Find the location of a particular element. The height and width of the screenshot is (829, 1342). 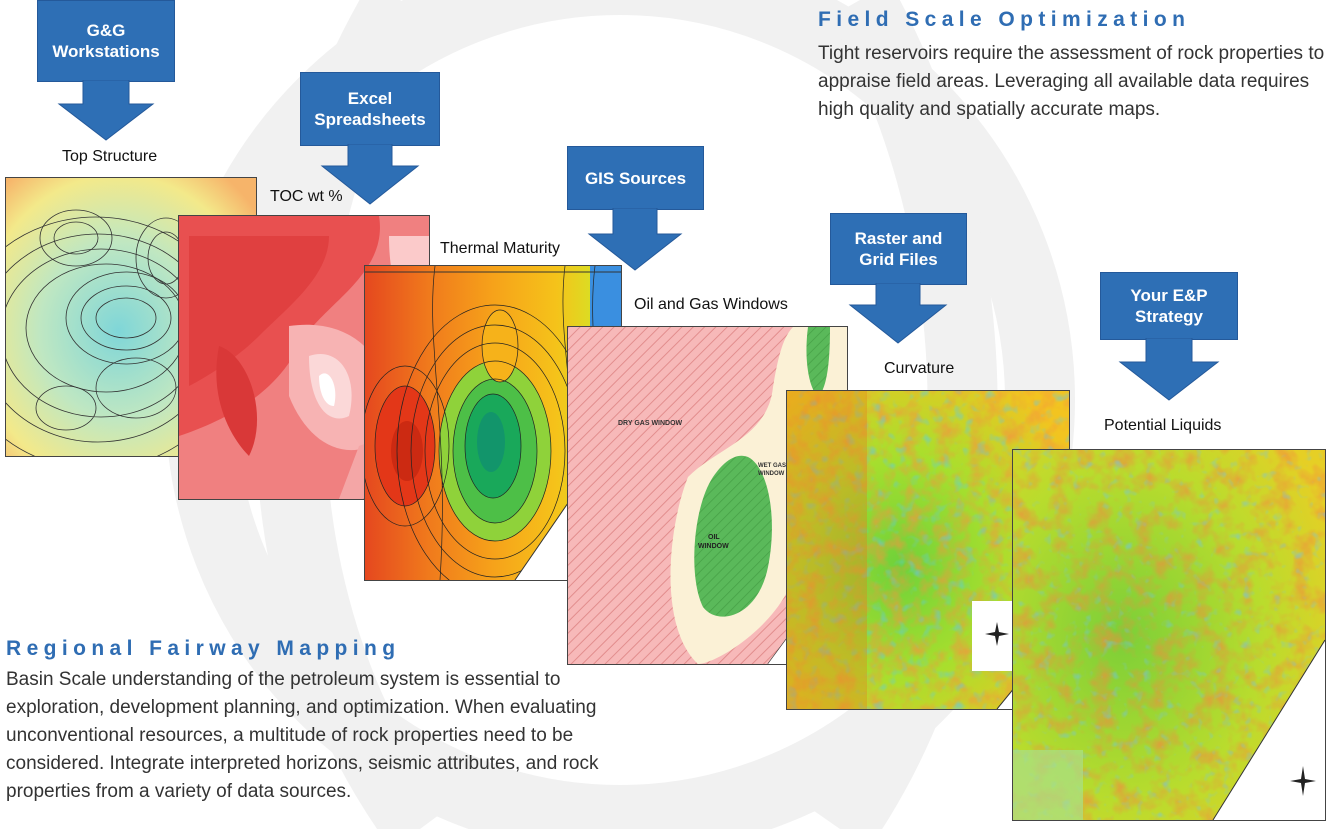

excel-spreadsheets-arrow: Excel Spreadsheets is located at coordinates (370, 139).